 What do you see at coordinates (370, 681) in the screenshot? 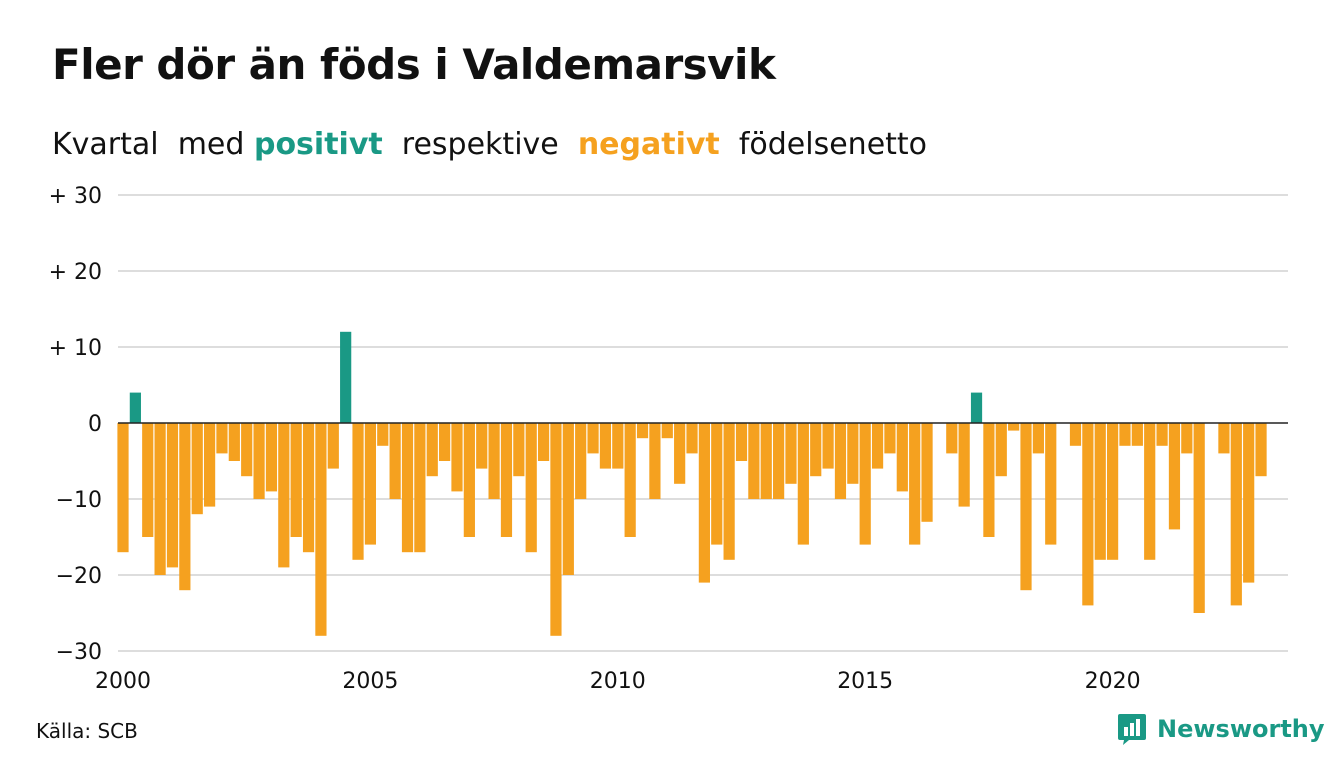
I see `x-tick-label: 2005` at bounding box center [370, 681].